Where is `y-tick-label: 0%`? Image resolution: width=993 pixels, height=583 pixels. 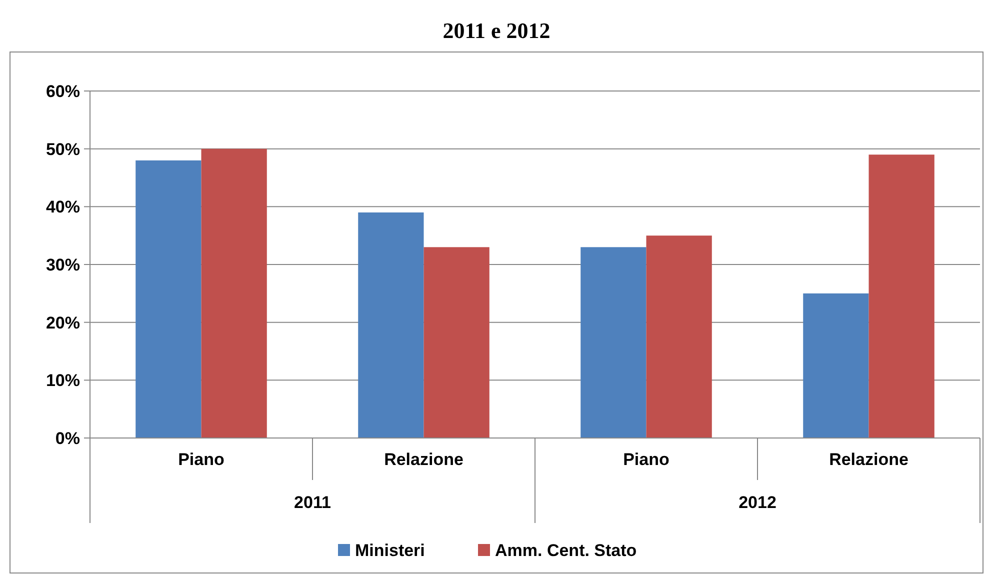
y-tick-label: 0% is located at coordinates (67, 438).